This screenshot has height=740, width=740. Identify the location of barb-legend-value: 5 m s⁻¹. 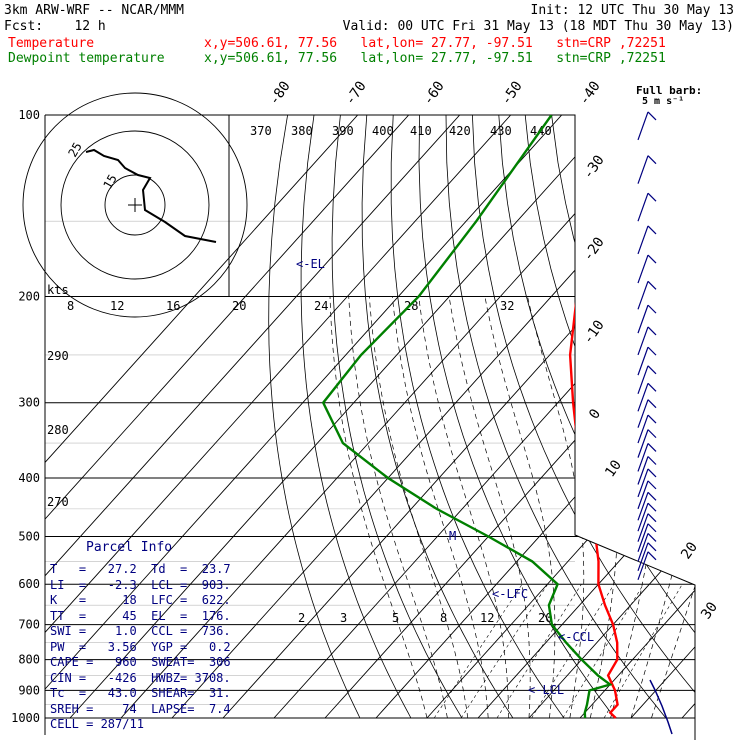
(663, 101).